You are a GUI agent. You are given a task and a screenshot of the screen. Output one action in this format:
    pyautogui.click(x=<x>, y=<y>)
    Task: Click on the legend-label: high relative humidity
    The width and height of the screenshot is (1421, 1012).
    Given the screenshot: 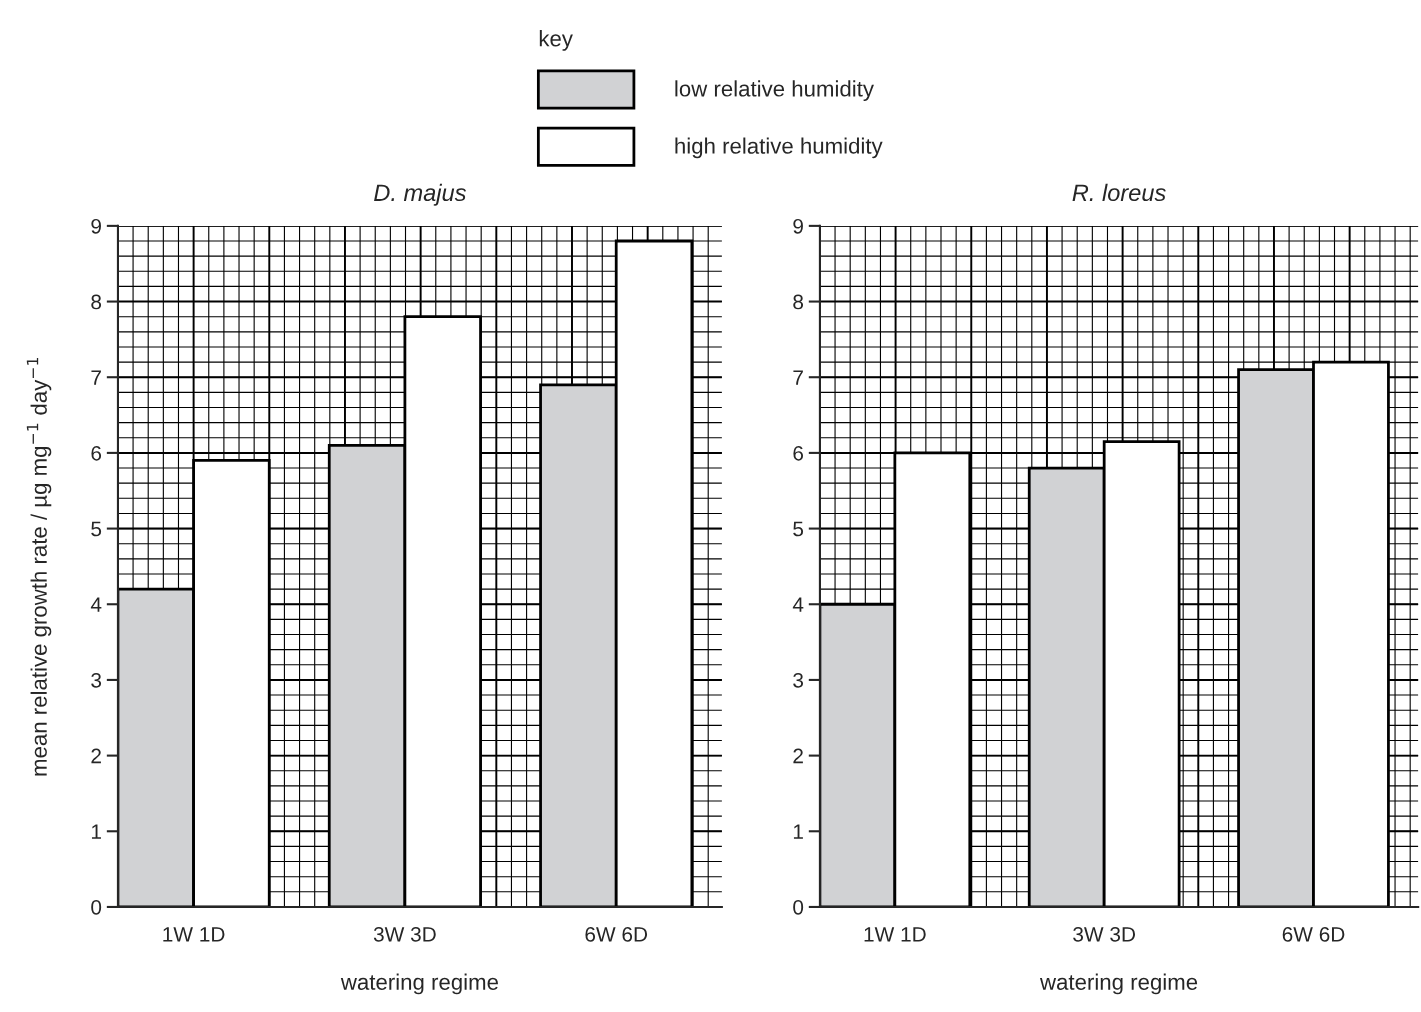 What is the action you would take?
    pyautogui.click(x=779, y=148)
    